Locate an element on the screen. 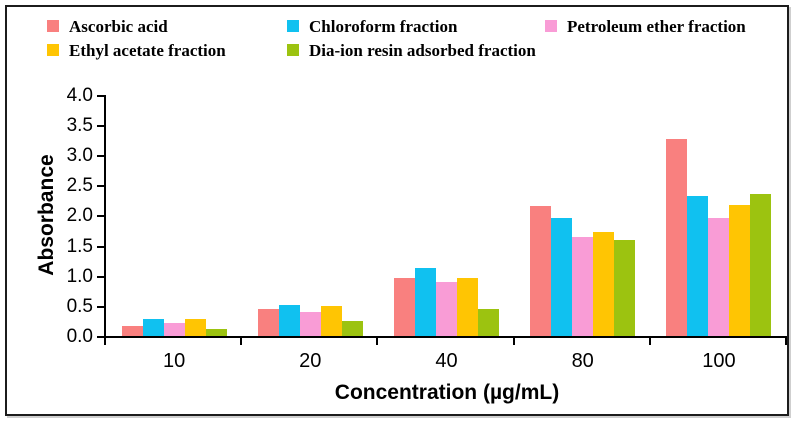 This screenshot has height=427, width=798. legend-item-dia-ion-resin-adsorbed-fraction: Dia-ion resin adsorbed fraction is located at coordinates (411, 50).